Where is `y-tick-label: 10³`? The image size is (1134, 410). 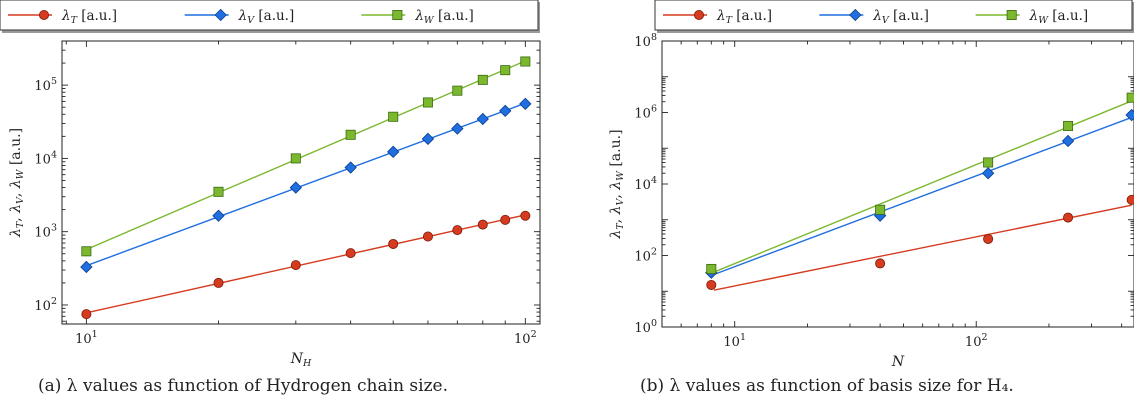 y-tick-label: 10³ is located at coordinates (45, 232).